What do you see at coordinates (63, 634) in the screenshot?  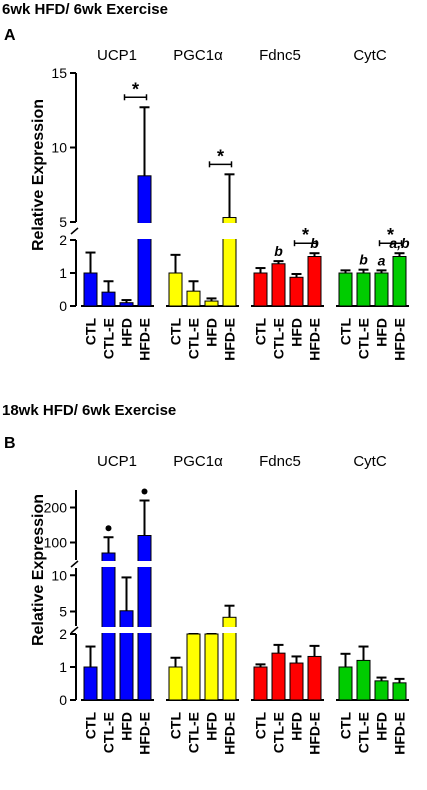 I see `y-tick-label-b: 2` at bounding box center [63, 634].